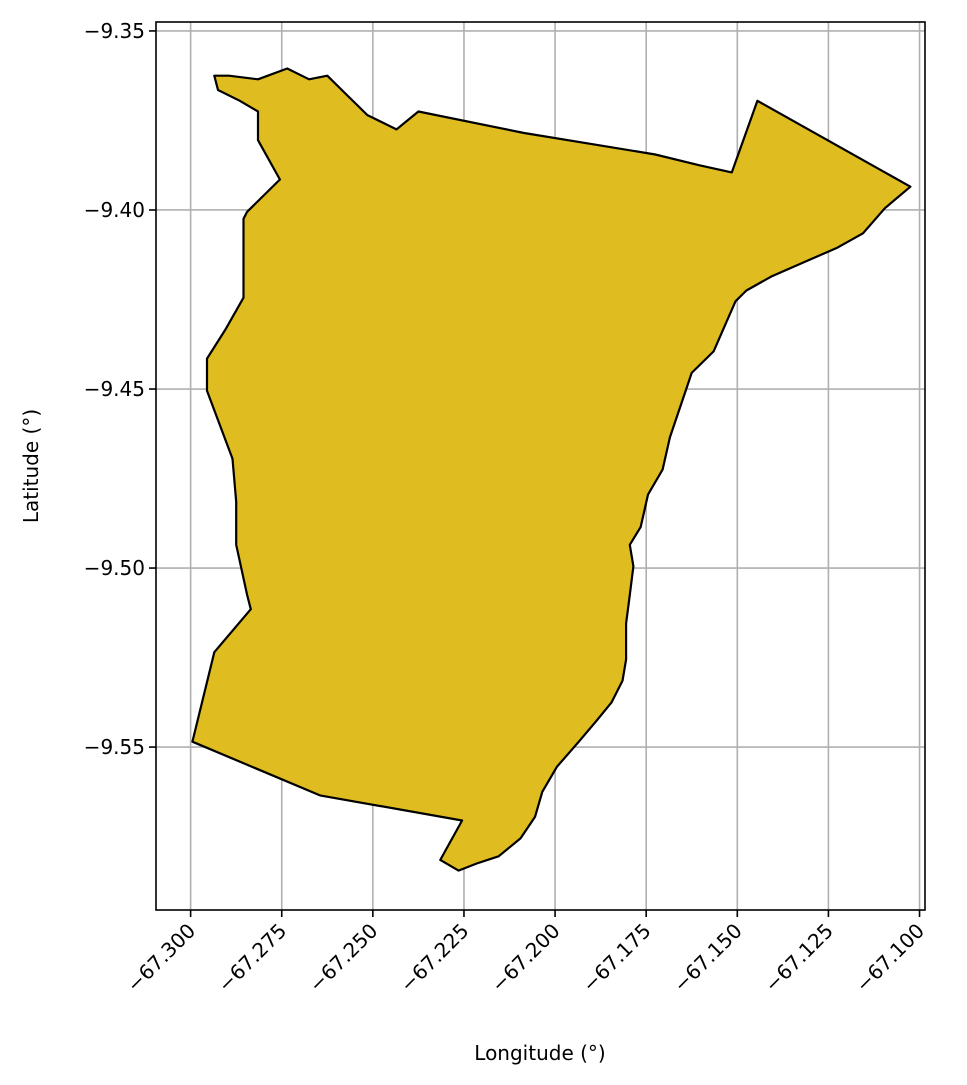 The image size is (967, 1085). What do you see at coordinates (114, 568) in the screenshot?
I see `y-tick-label: −9.50` at bounding box center [114, 568].